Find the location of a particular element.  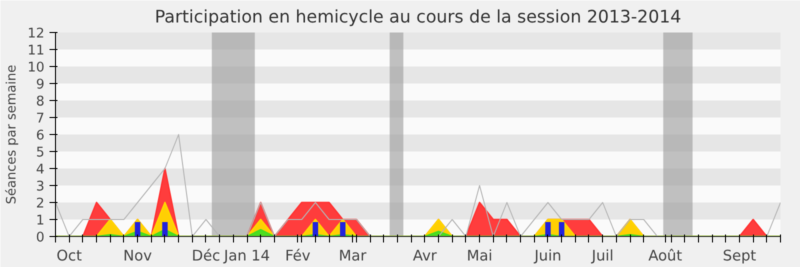

y-tick-label: 6 is located at coordinates (40, 136).